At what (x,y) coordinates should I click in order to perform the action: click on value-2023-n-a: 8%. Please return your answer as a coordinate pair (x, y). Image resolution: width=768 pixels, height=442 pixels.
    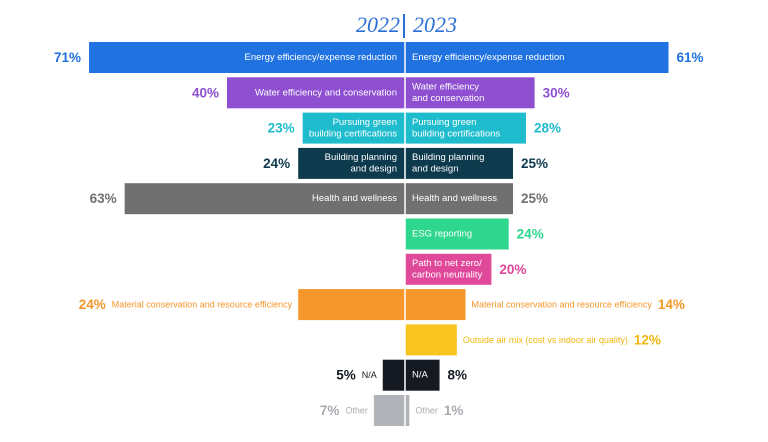
    Looking at the image, I should click on (458, 375).